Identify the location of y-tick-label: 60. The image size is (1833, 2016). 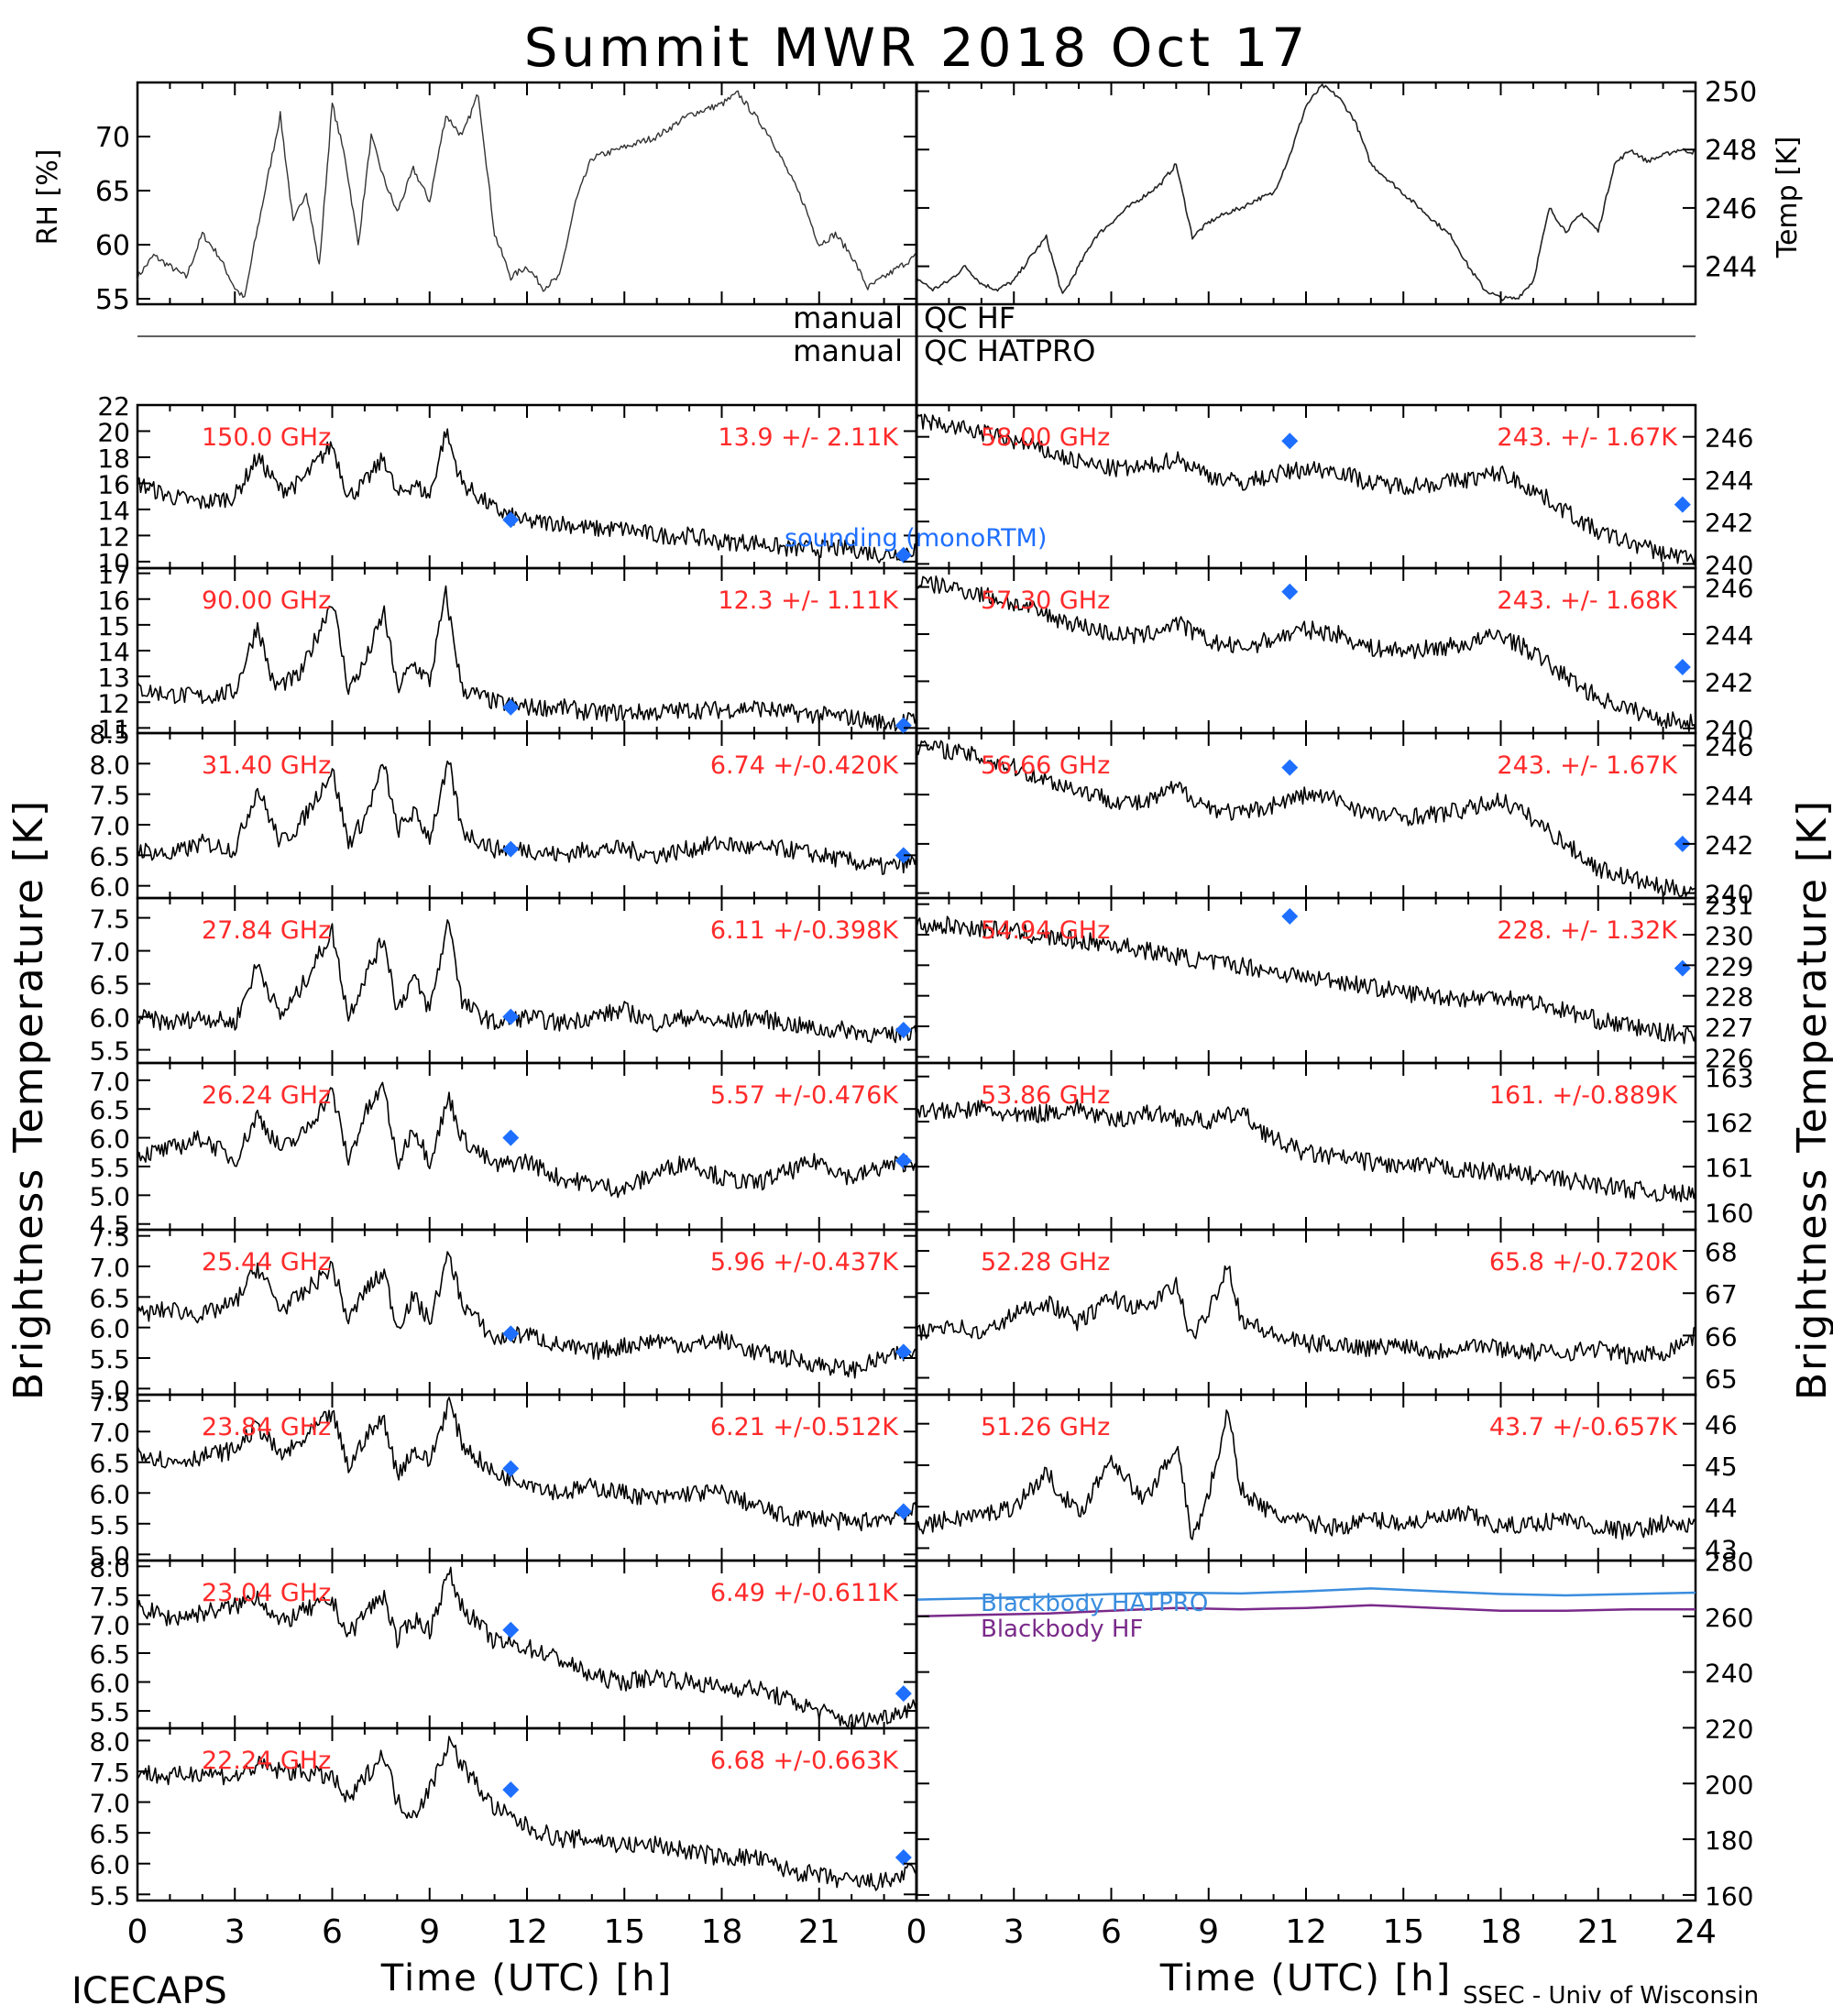
(112, 246).